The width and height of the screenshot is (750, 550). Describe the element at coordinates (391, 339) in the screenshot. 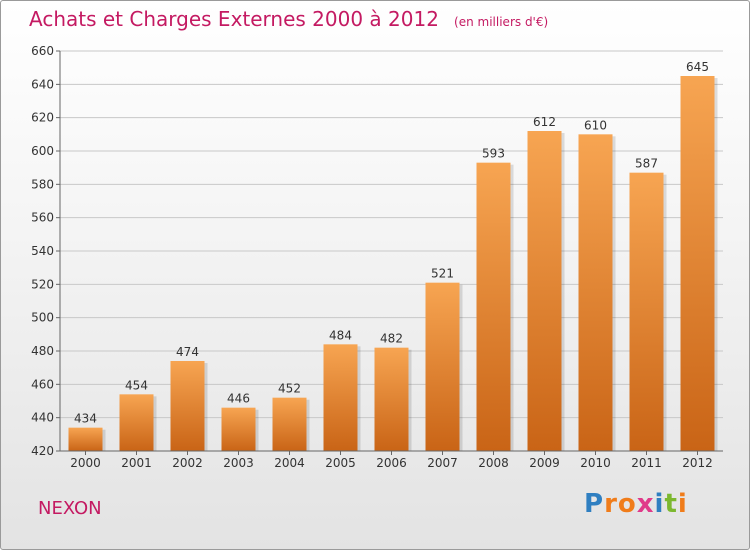

I see `data-label: 482` at that location.